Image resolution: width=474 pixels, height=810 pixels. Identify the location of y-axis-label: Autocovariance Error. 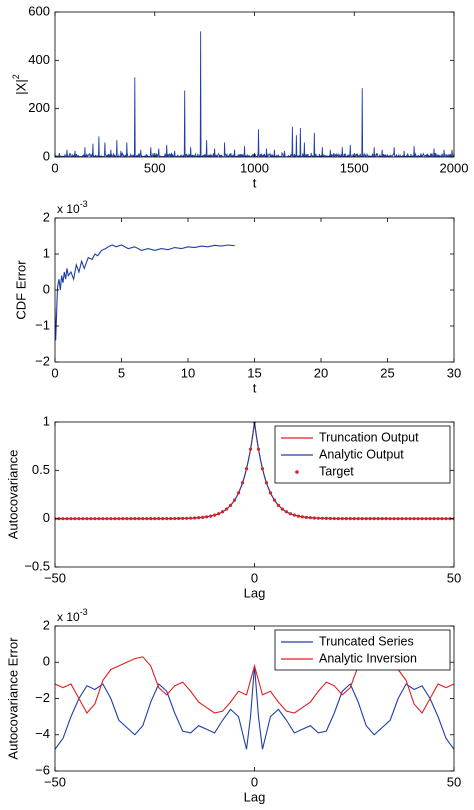
(12, 698).